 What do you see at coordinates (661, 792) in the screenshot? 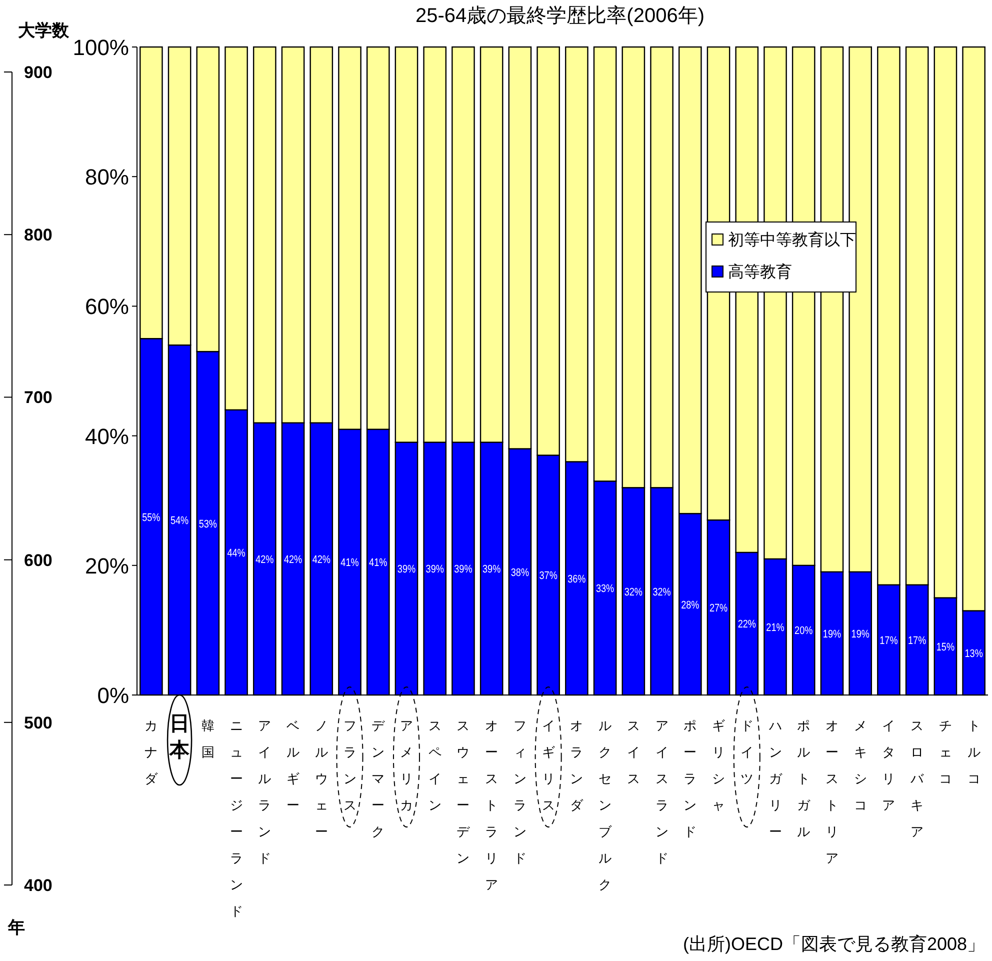
I see `x-tick-label: アイスランド` at bounding box center [661, 792].